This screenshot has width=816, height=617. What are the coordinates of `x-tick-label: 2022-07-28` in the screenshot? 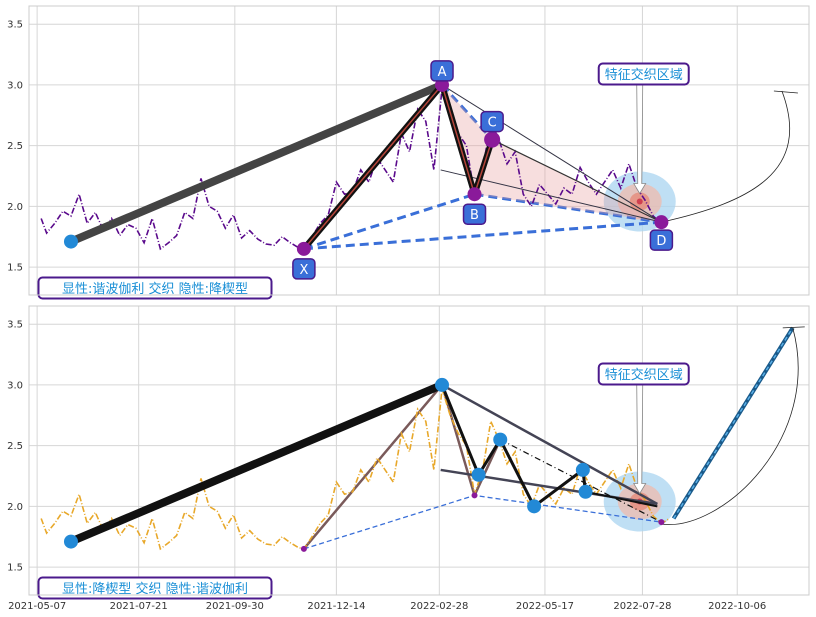 It's located at (642, 606).